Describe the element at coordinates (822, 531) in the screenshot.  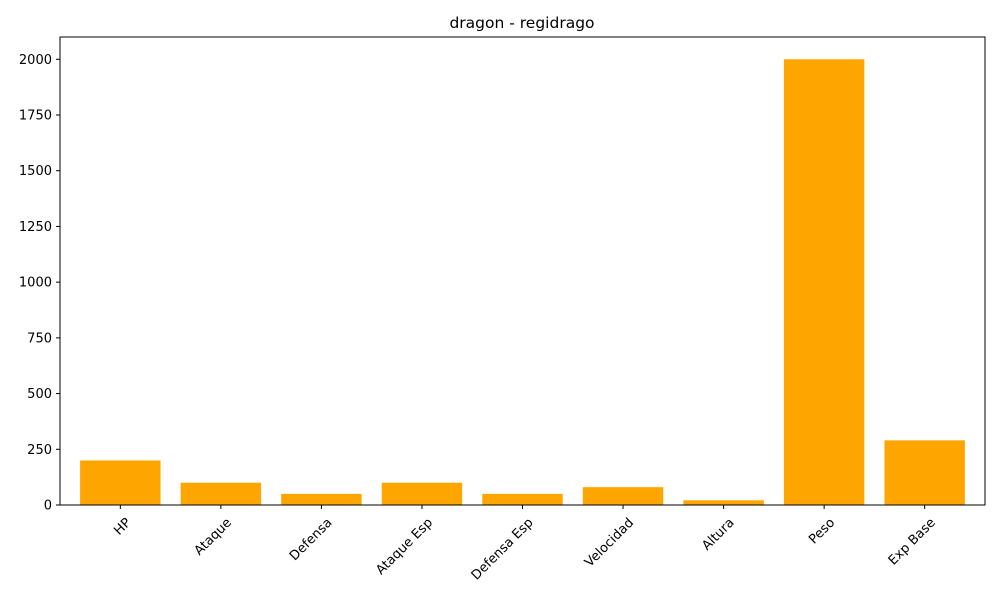
I see `x-tick-label: Peso` at that location.